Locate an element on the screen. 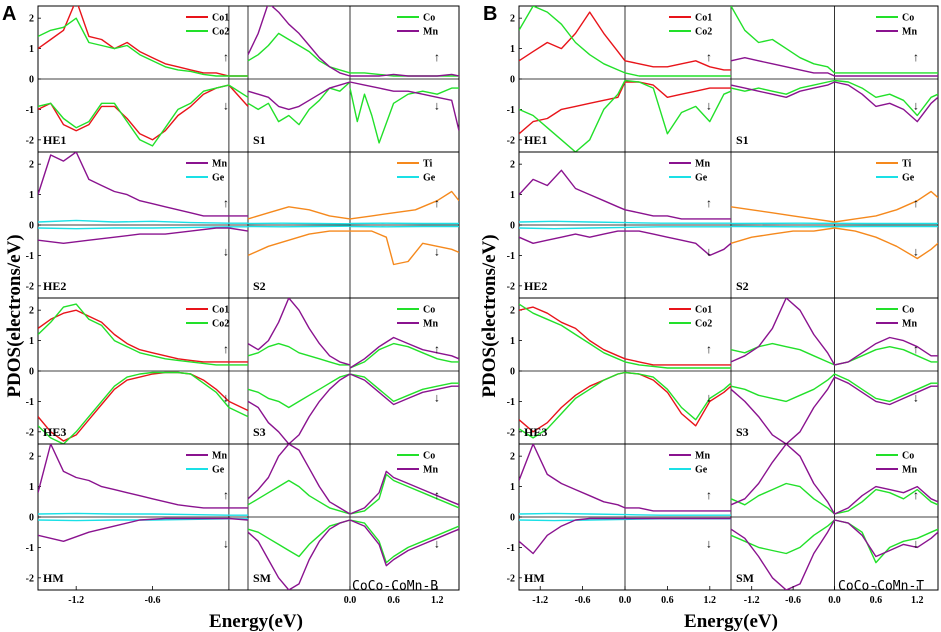 Image resolution: width=941 pixels, height=632 pixels. x-tick-label: -1.2 is located at coordinates (540, 600).